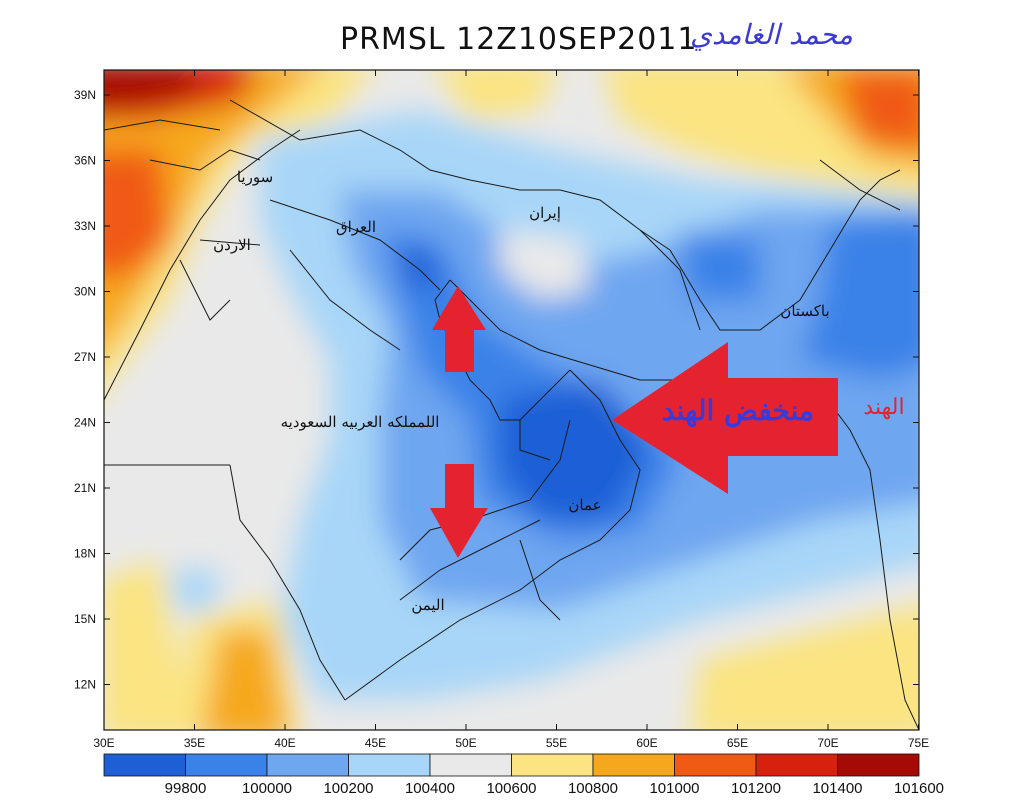 The height and width of the screenshot is (800, 1024). I want to click on label-yemen: اليمن, so click(427, 605).